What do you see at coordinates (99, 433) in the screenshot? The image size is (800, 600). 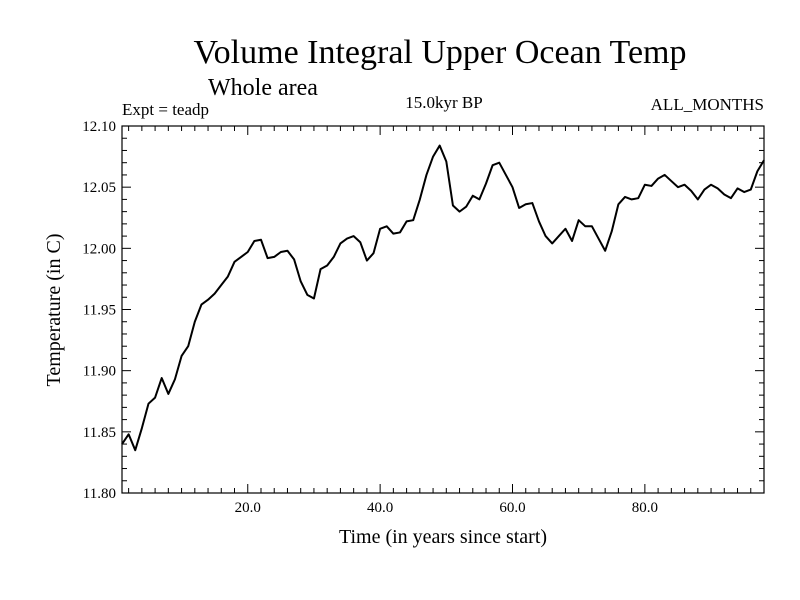 I see `y-tick-label: 11.85` at bounding box center [99, 433].